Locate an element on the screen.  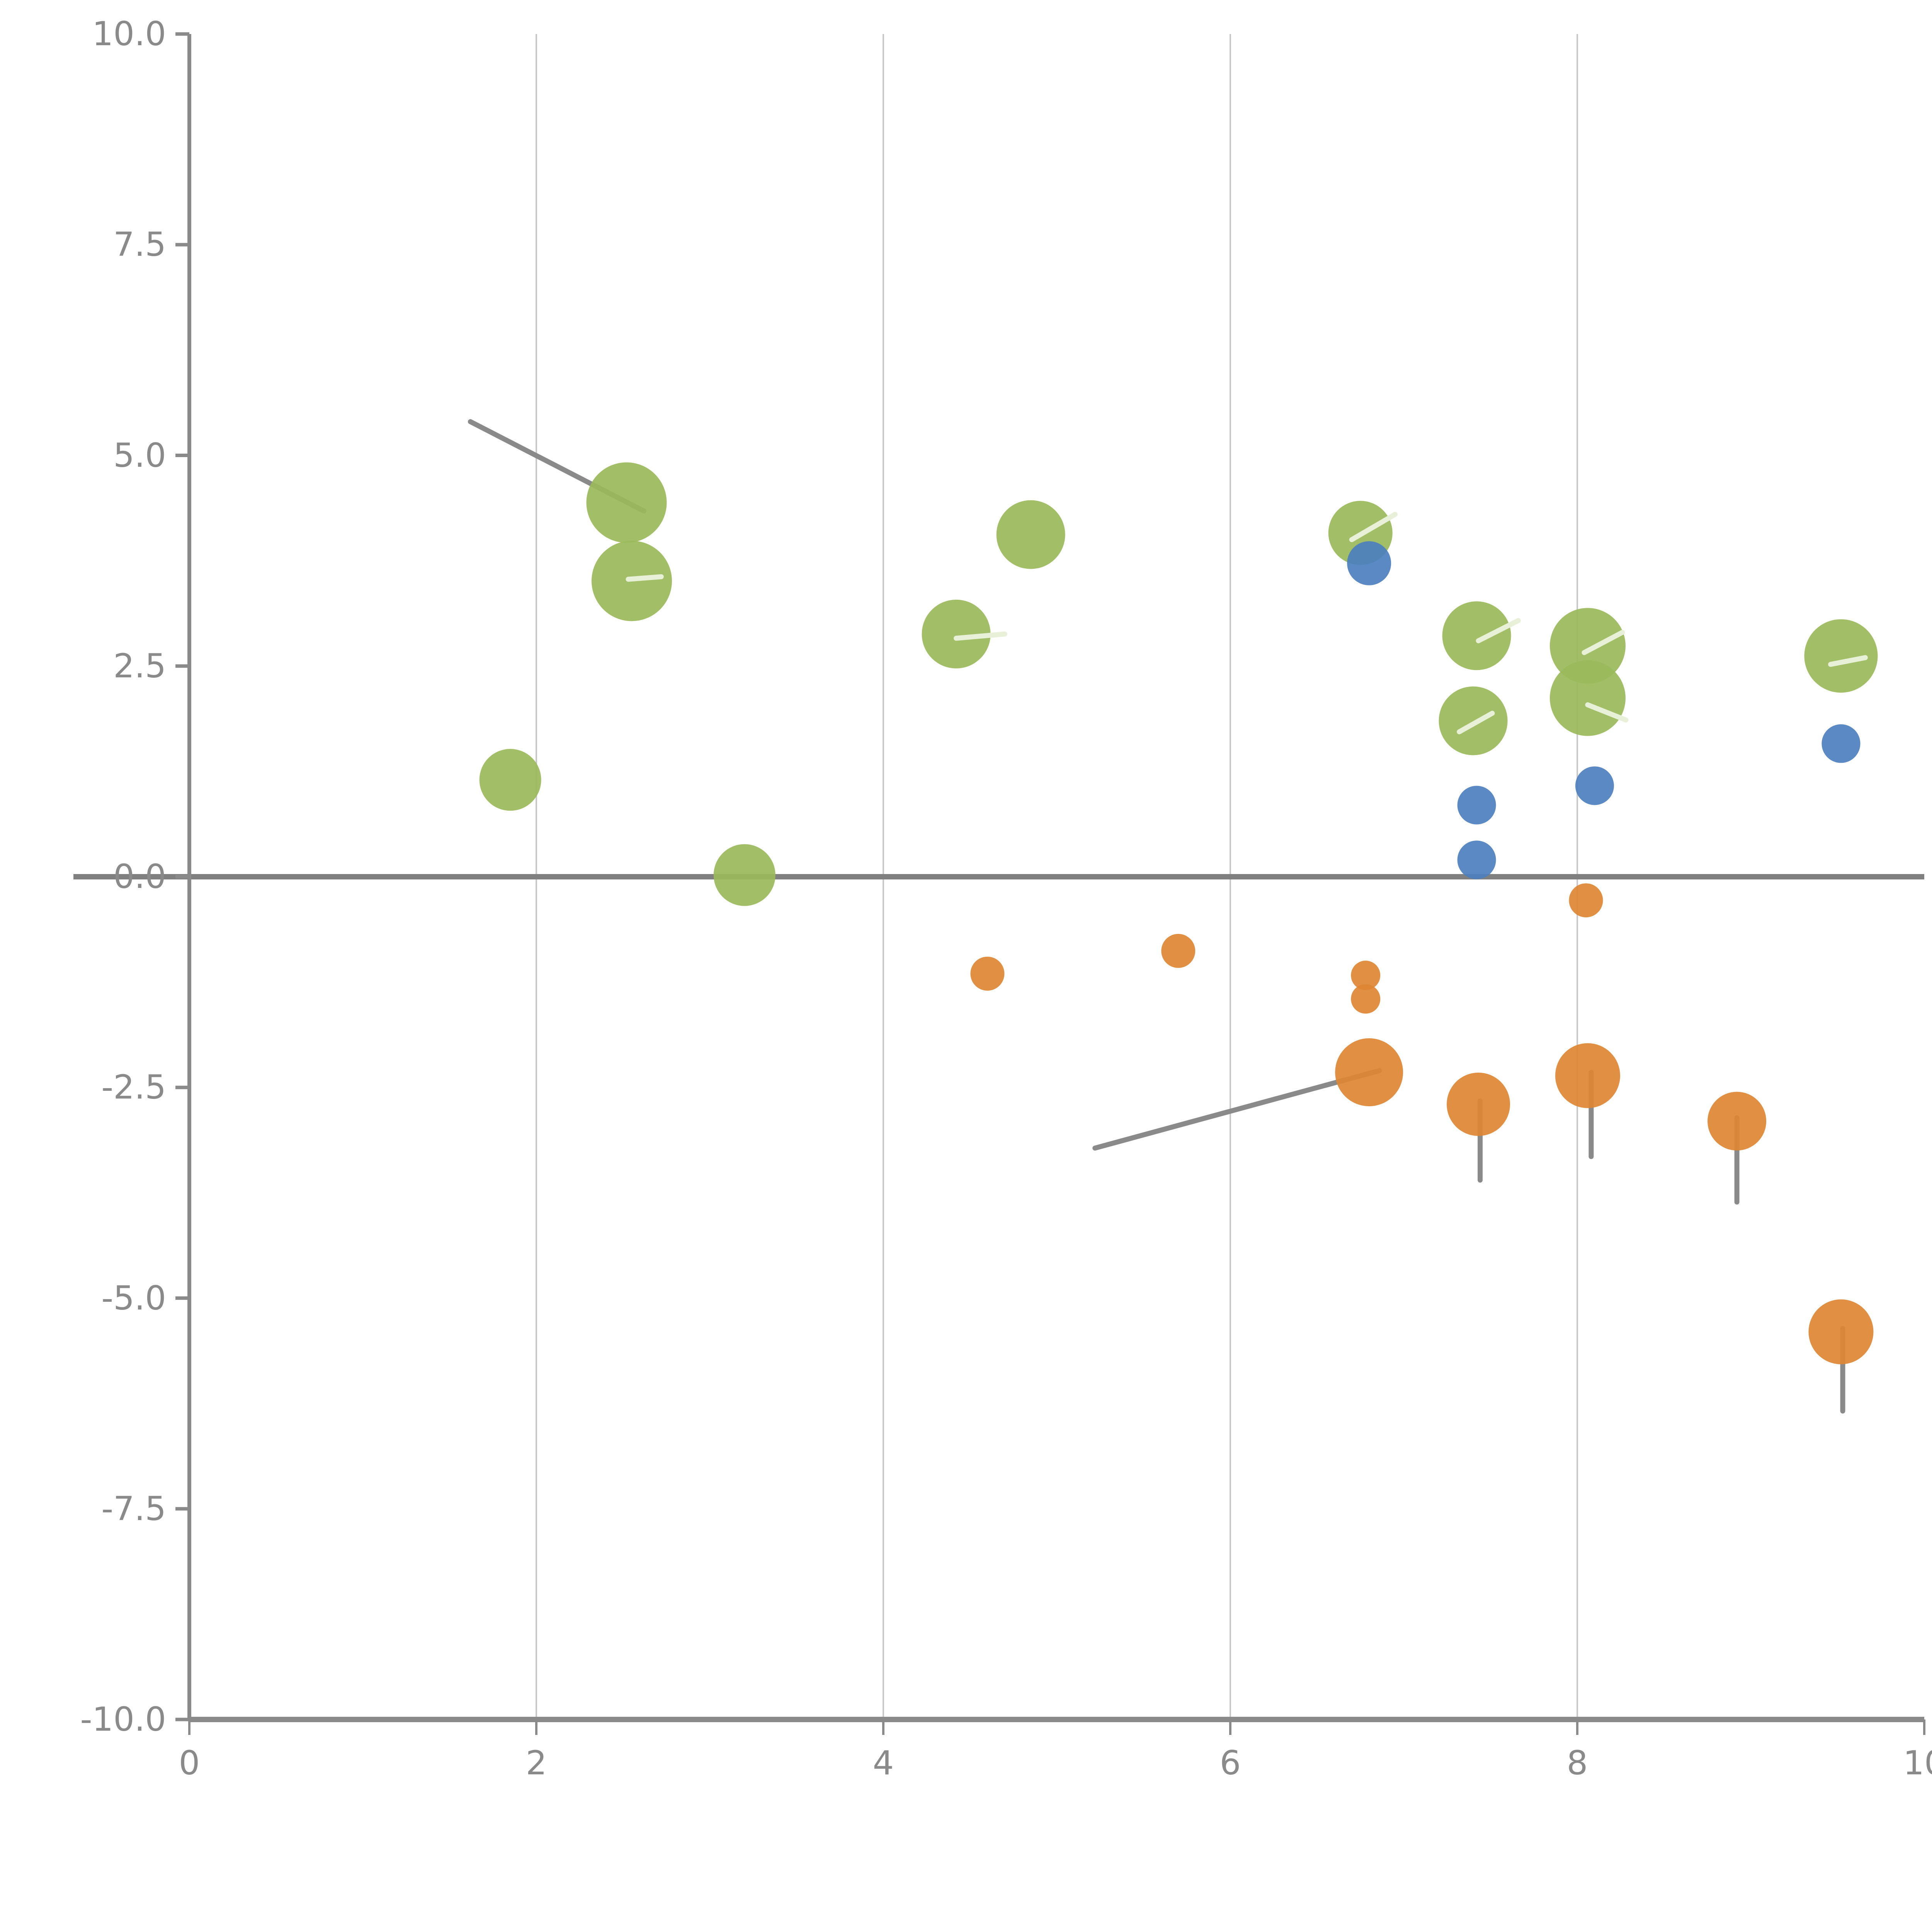
y-tick-label: -10.0 is located at coordinates (123, 1719).